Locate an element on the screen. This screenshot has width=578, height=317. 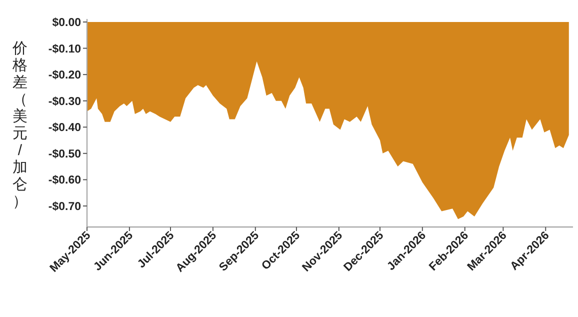
y-tick-label: -$0.10 is located at coordinates (64, 49).